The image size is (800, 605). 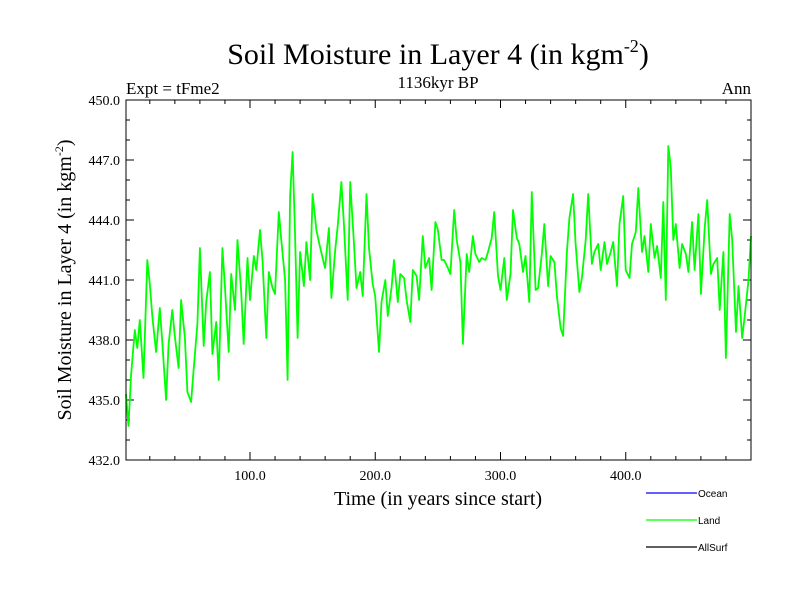 What do you see at coordinates (709, 521) in the screenshot?
I see `legend-label-land: Land` at bounding box center [709, 521].